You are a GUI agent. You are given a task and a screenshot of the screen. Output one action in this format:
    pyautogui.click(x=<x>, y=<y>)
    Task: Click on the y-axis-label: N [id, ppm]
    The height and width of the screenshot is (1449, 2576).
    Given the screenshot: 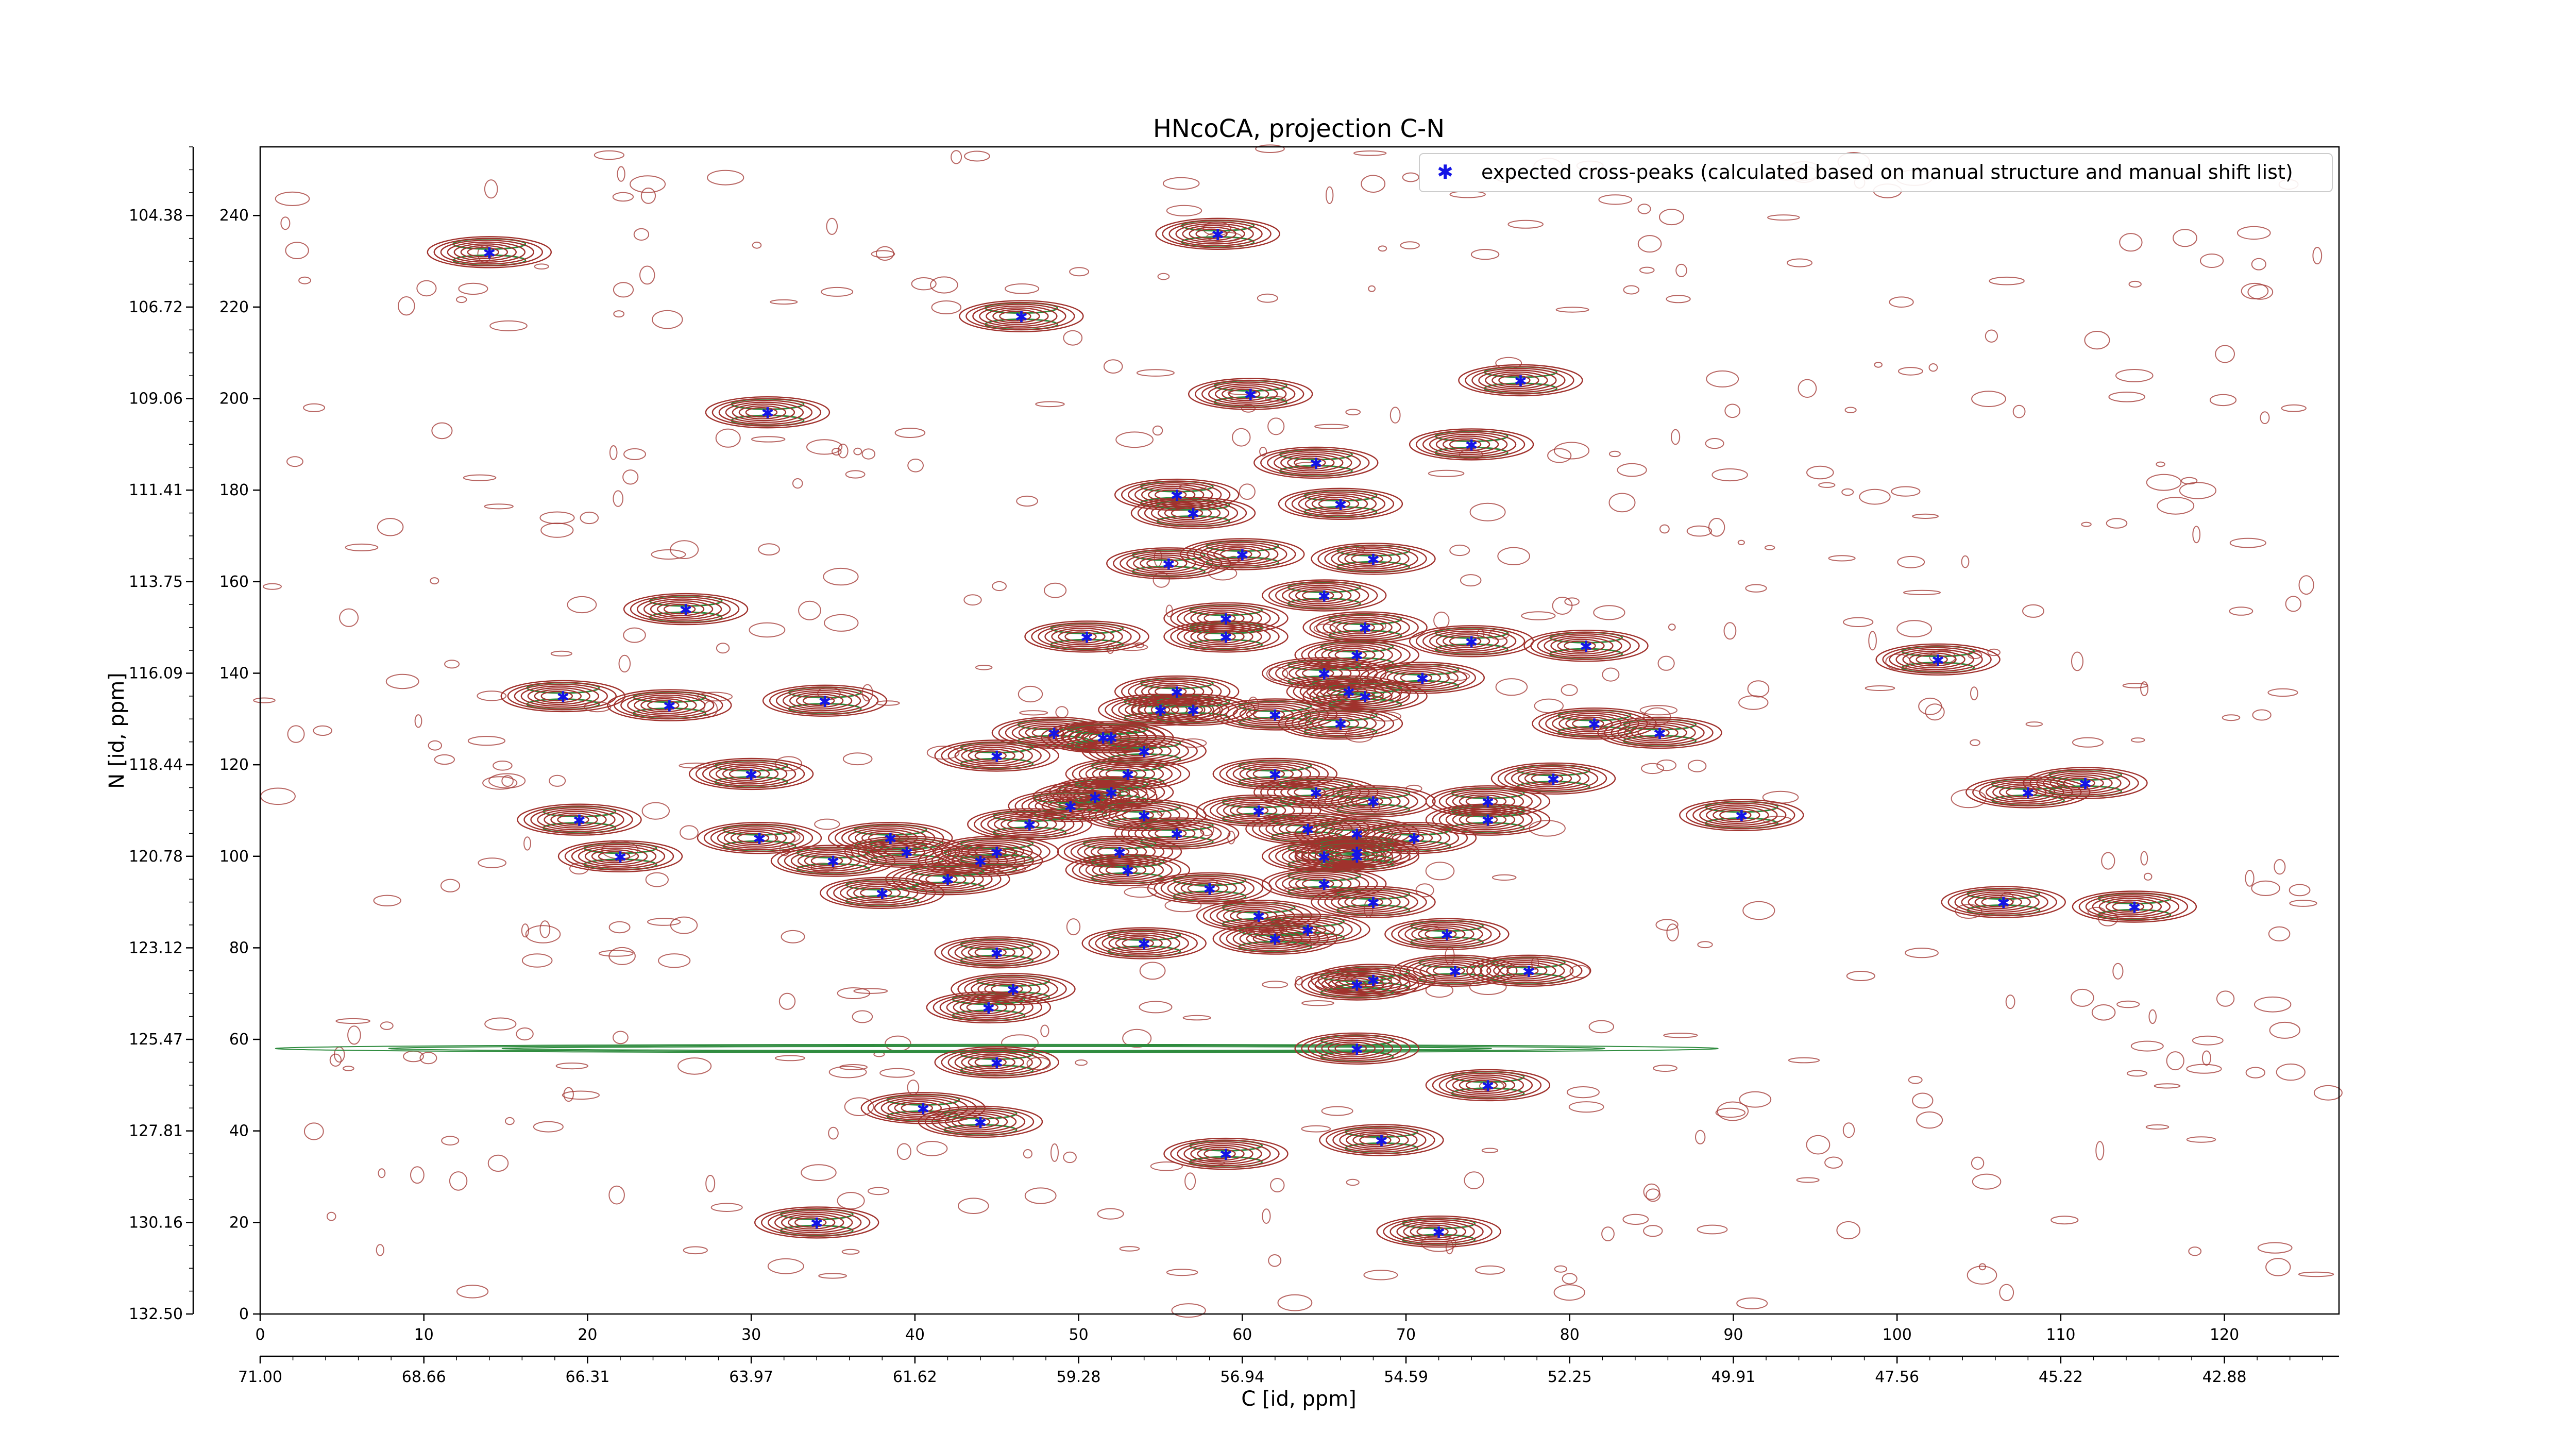 What is the action you would take?
    pyautogui.click(x=117, y=730)
    